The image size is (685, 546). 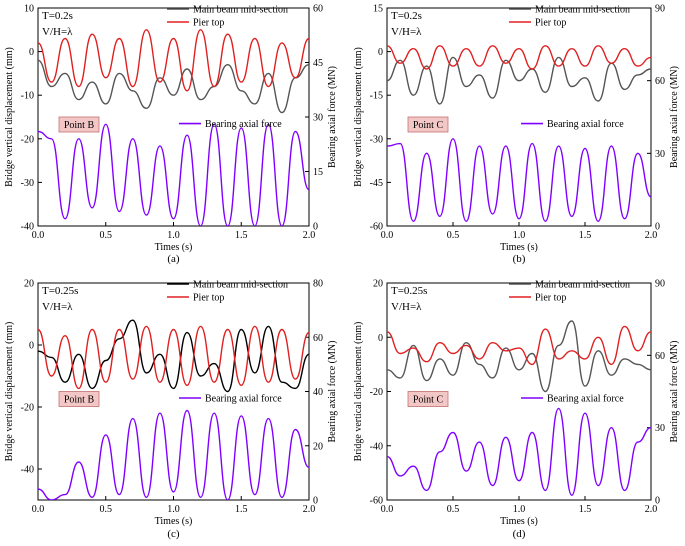 I want to click on point-label: Point B, so click(x=79, y=125).